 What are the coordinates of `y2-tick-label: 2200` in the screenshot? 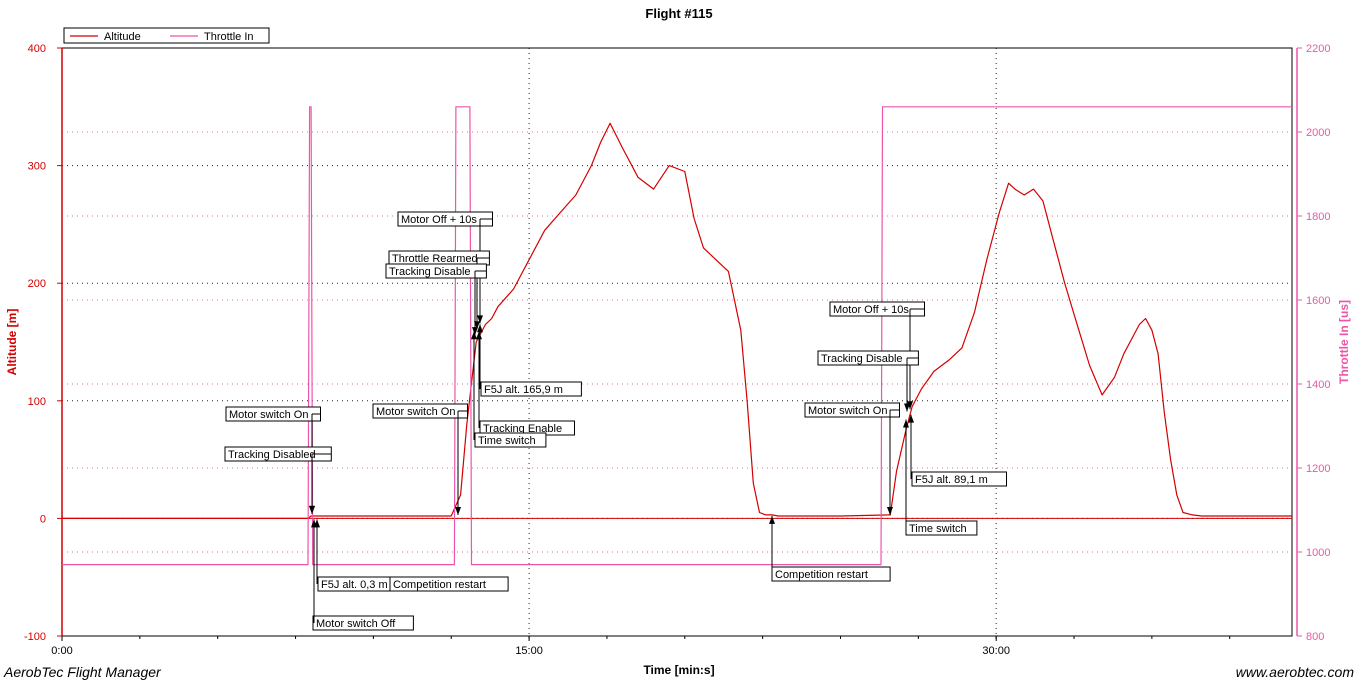 It's located at (1318, 49).